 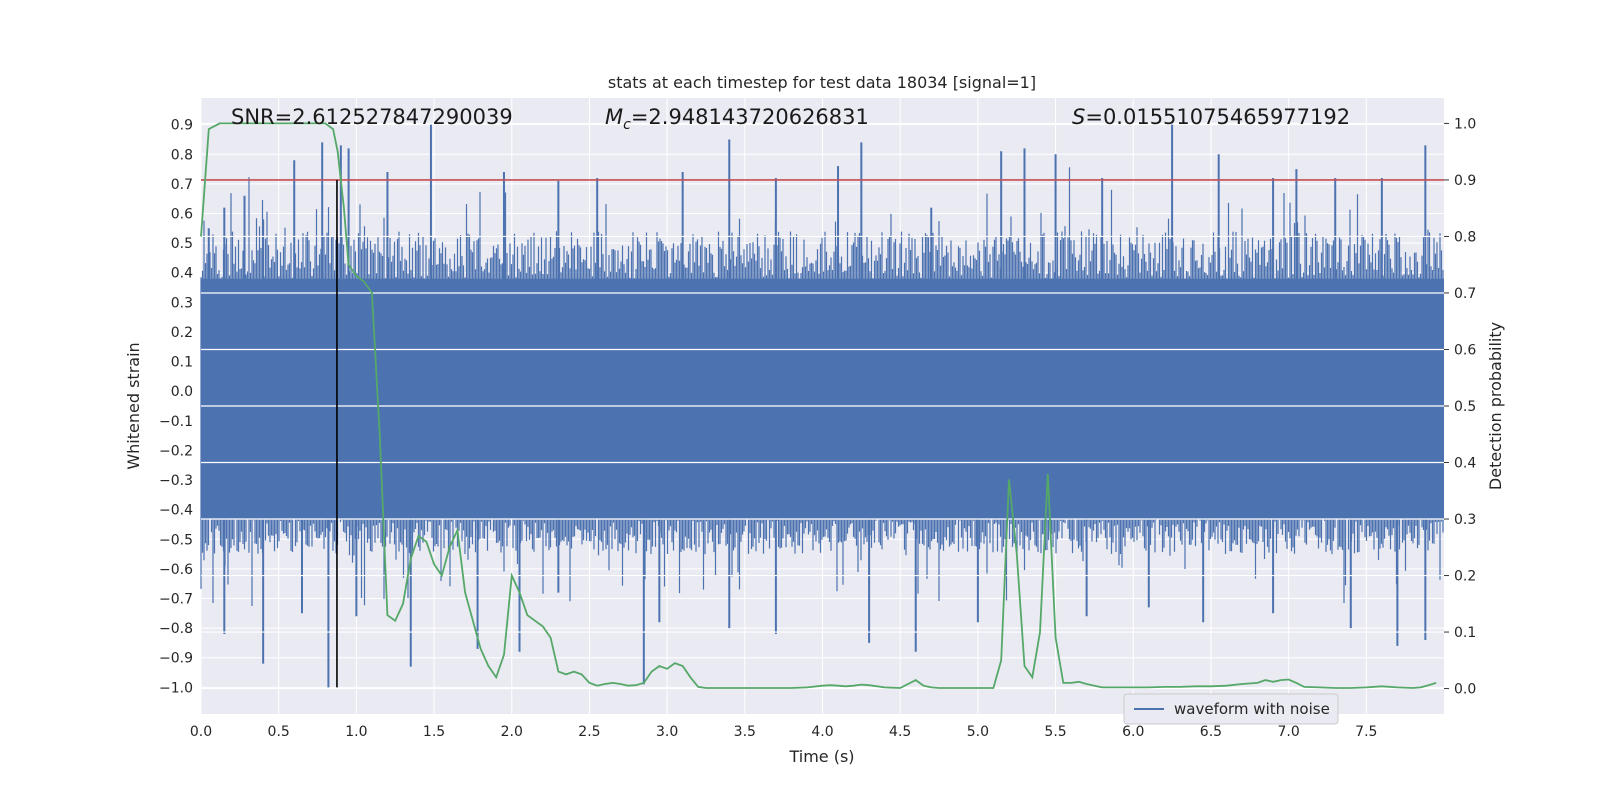 I want to click on y2-tick-label: 0.9, so click(x=1465, y=181).